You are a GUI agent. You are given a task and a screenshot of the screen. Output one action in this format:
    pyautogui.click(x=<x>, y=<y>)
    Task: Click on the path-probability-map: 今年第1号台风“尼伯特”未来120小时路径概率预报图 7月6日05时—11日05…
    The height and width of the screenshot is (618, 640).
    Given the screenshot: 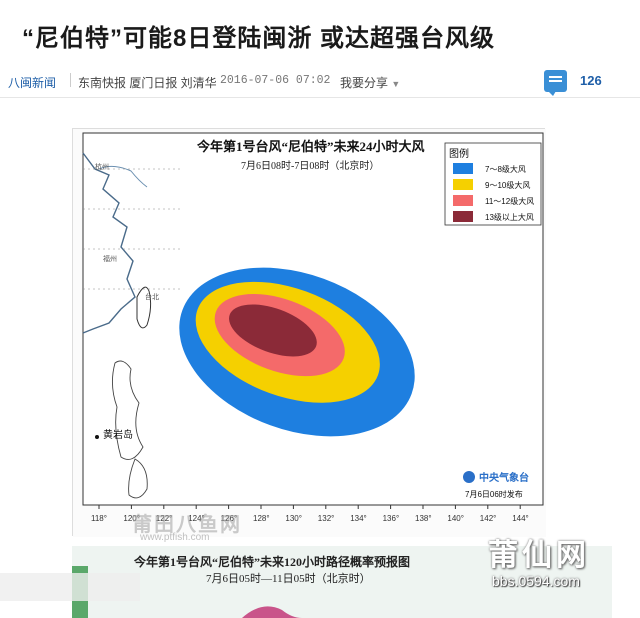 What is the action you would take?
    pyautogui.click(x=342, y=582)
    